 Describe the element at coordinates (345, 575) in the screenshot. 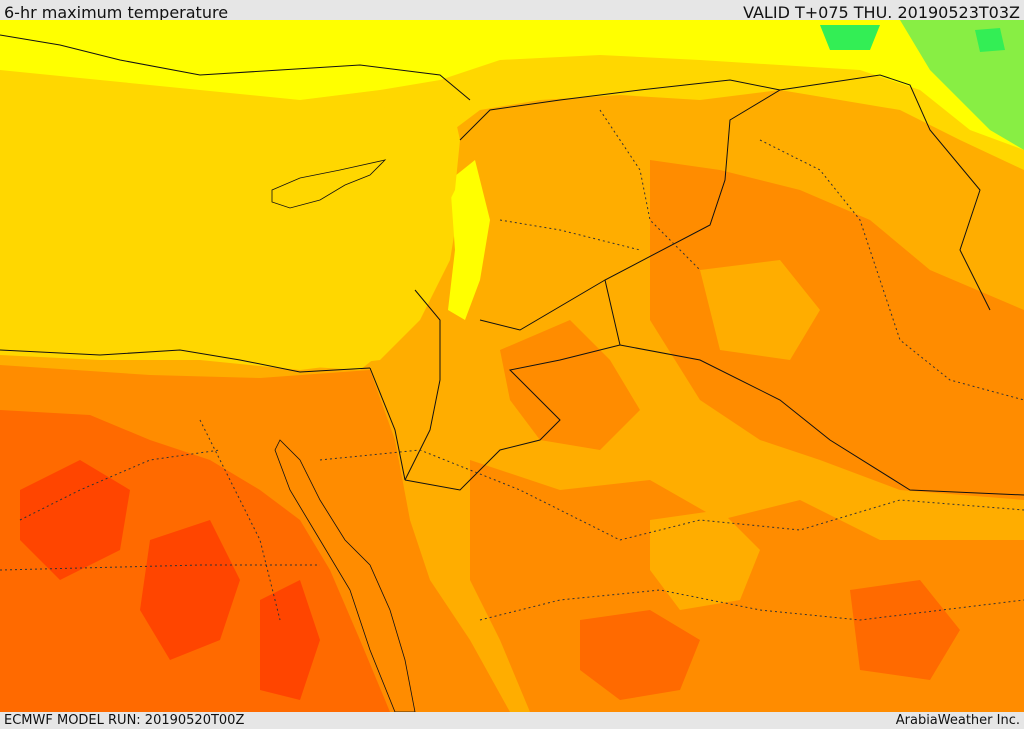

I see `red-sea` at that location.